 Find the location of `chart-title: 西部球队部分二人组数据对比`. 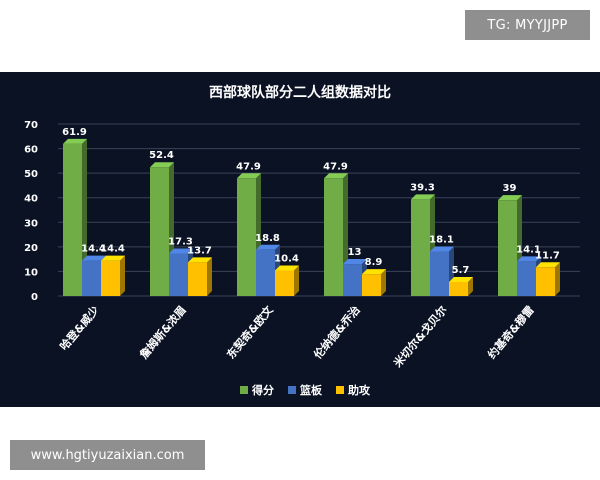

chart-title: 西部球队部分二人组数据对比 is located at coordinates (300, 92).